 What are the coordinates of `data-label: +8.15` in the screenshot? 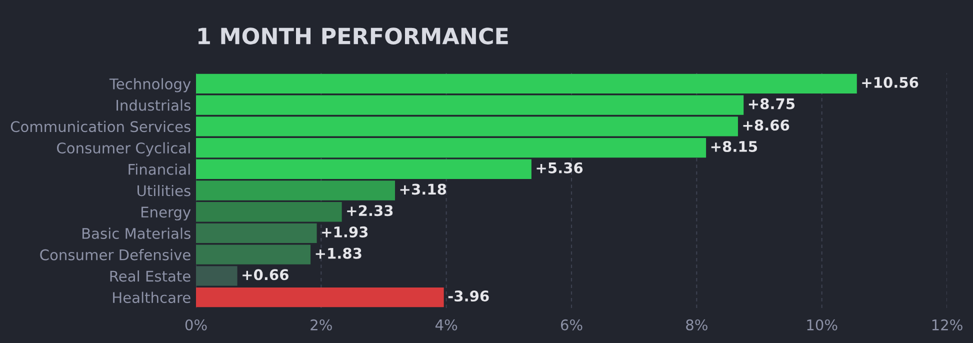 It's located at (734, 146).